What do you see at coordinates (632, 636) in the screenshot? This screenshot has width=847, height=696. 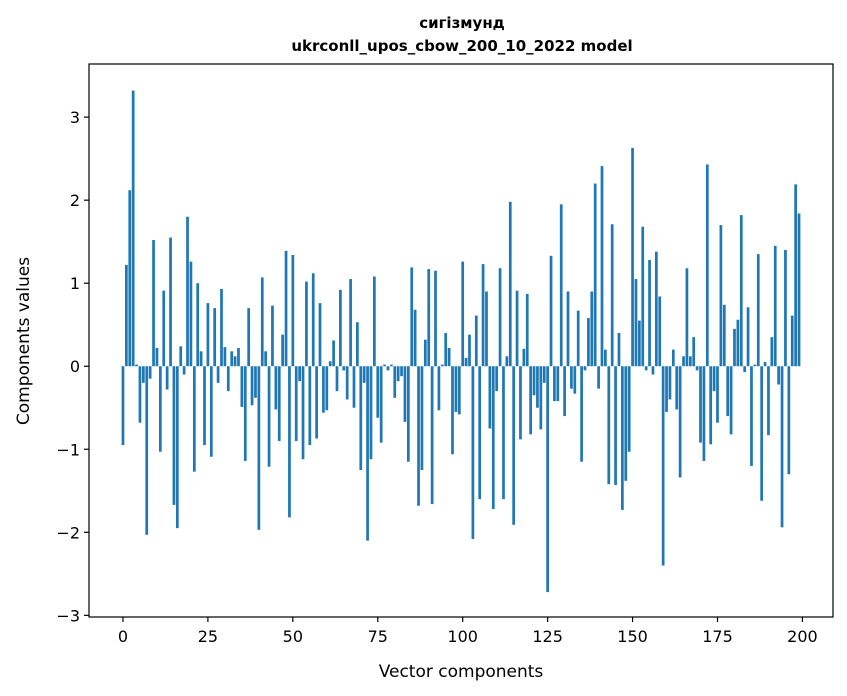 I see `x-tick-label: 150` at bounding box center [632, 636].